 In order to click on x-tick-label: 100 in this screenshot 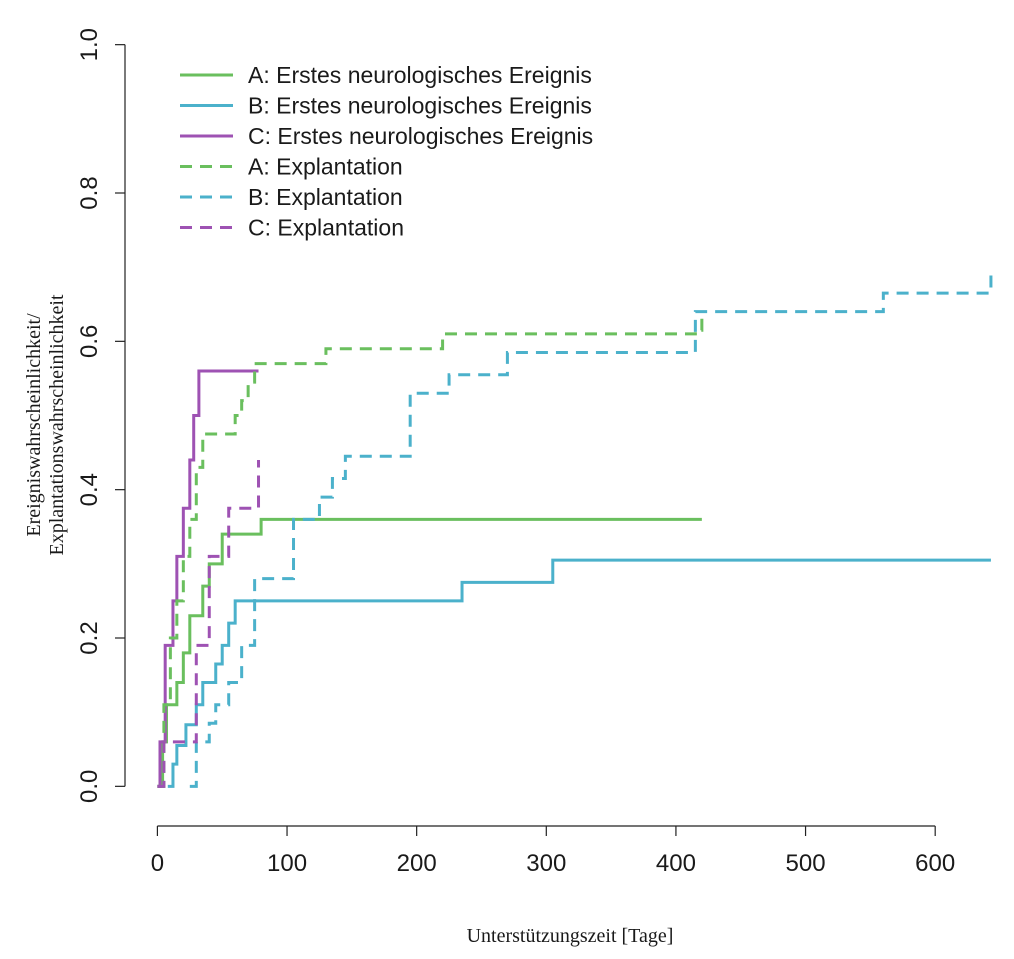, I will do `click(287, 863)`.